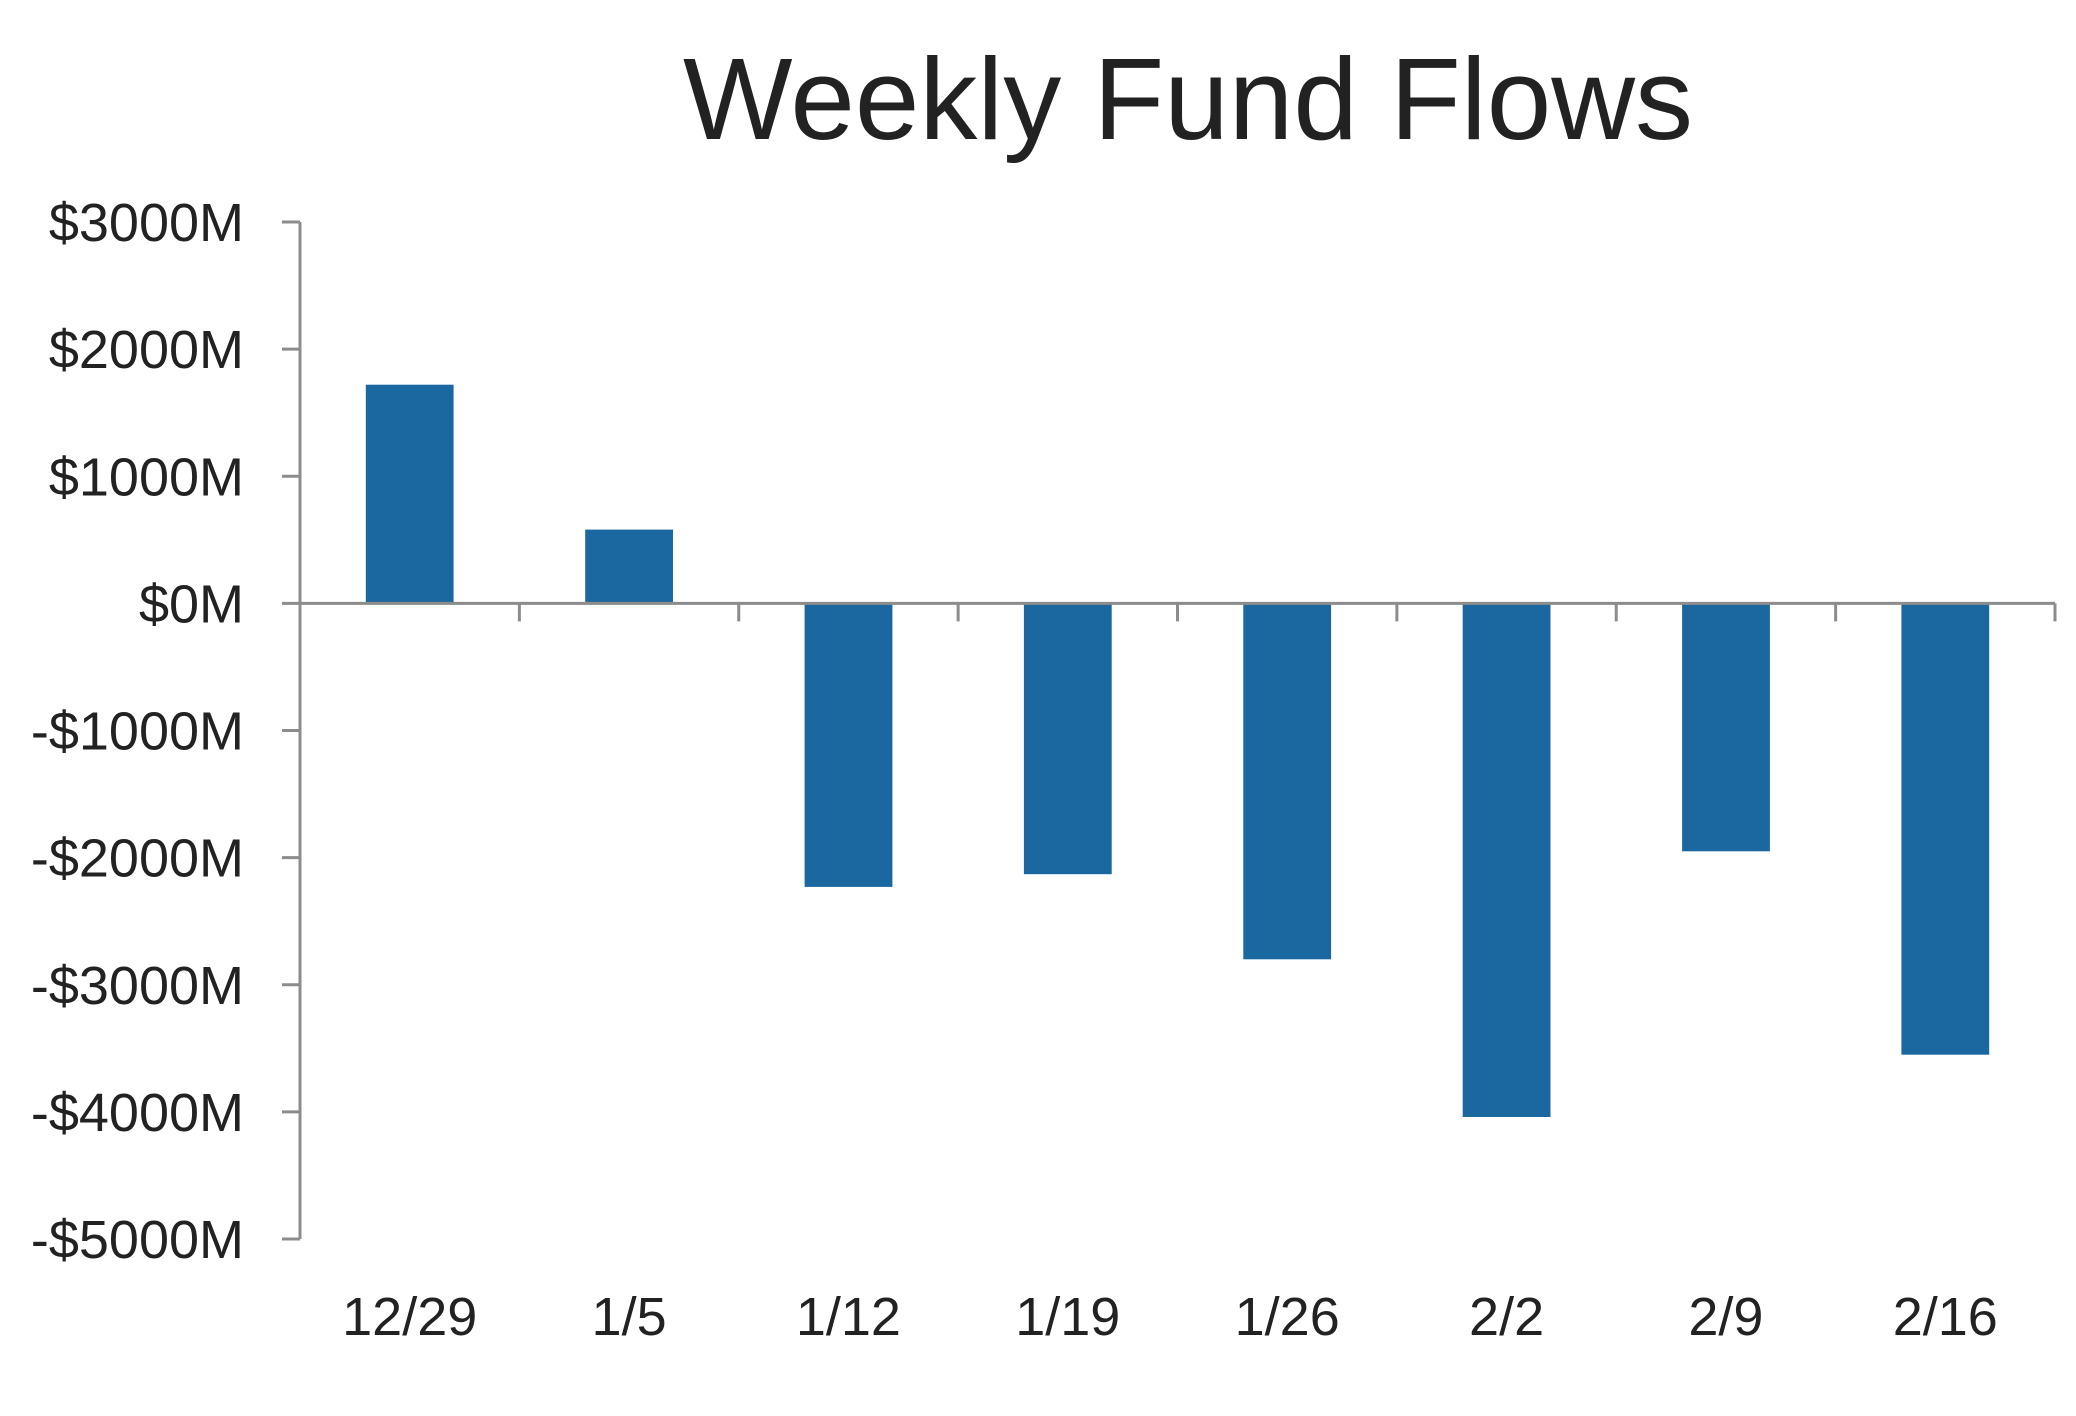  What do you see at coordinates (137, 859) in the screenshot?
I see `y-tick-label: -$2000M` at bounding box center [137, 859].